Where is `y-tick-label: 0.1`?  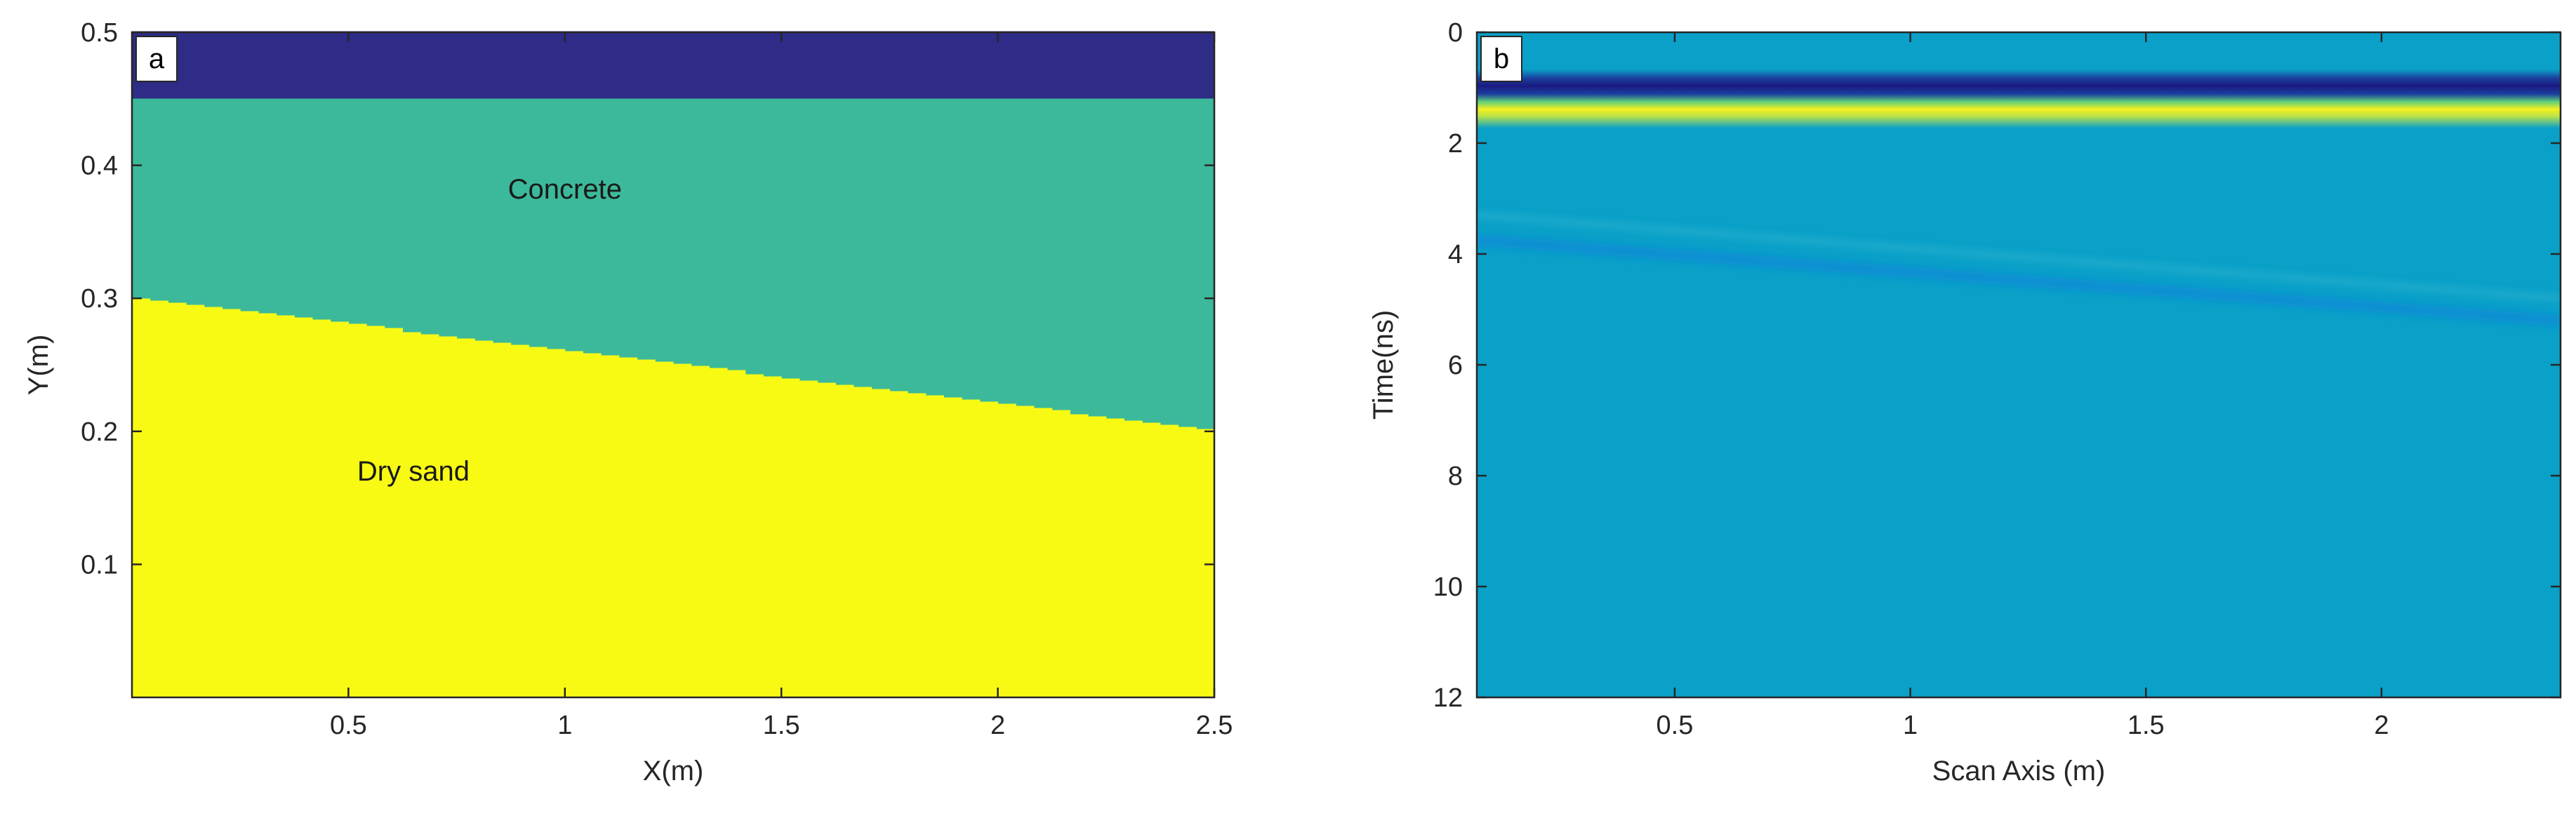
y-tick-label: 0.1 is located at coordinates (99, 565).